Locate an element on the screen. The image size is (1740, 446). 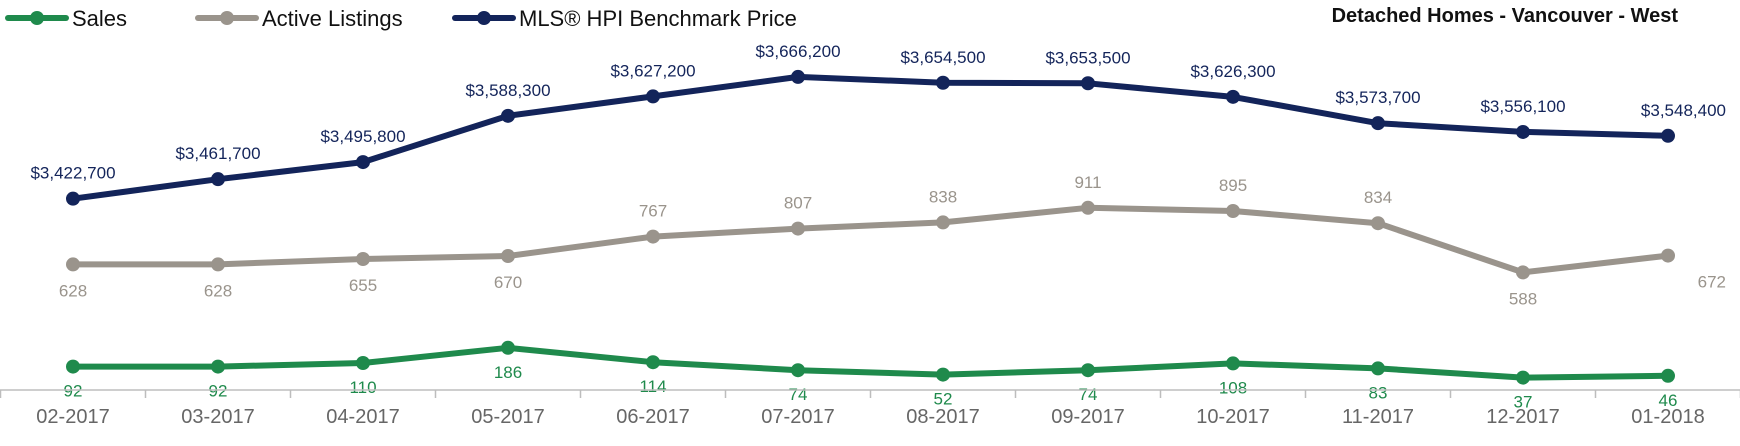
series-sales: 92 92 110 186 114 74 52 74 108 83 37 46 is located at coordinates (871, 376).